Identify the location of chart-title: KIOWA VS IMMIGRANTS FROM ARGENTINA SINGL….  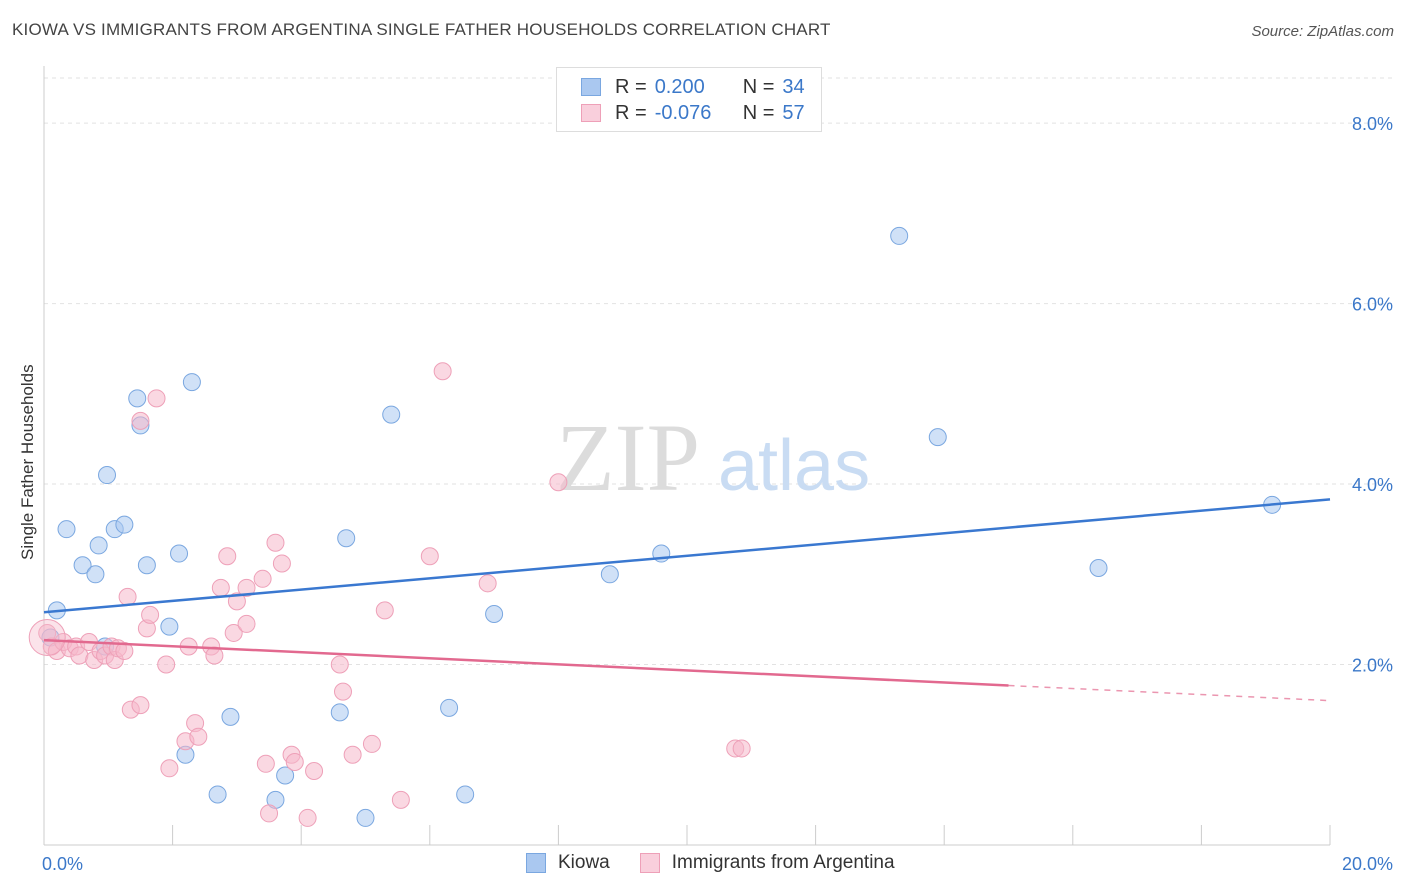
(421, 29).